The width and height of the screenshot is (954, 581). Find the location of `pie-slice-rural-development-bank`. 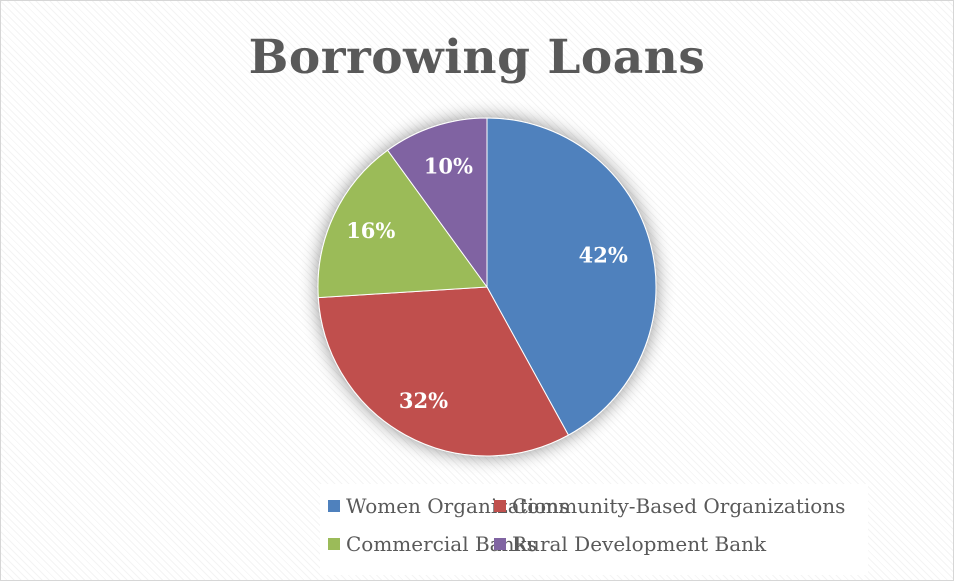

pie-slice-rural-development-bank is located at coordinates (437, 203).